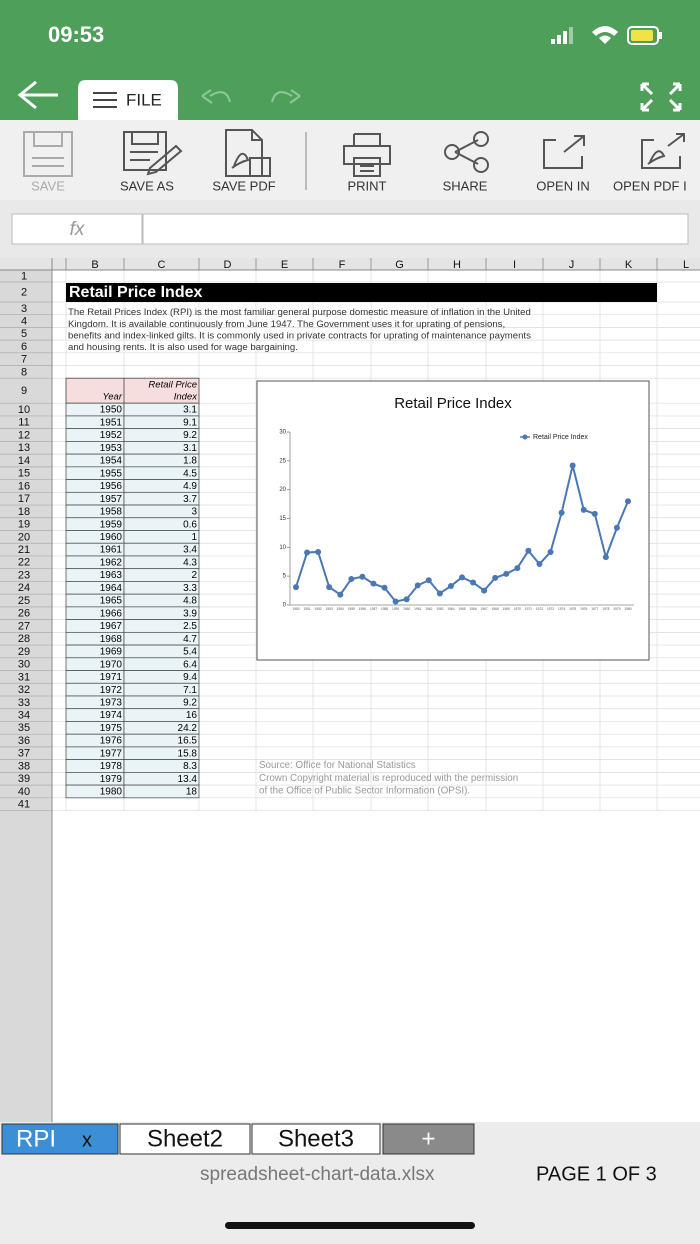 This screenshot has height=1244, width=700. I want to click on toolbar-button-label: OPEN IN, so click(562, 185).